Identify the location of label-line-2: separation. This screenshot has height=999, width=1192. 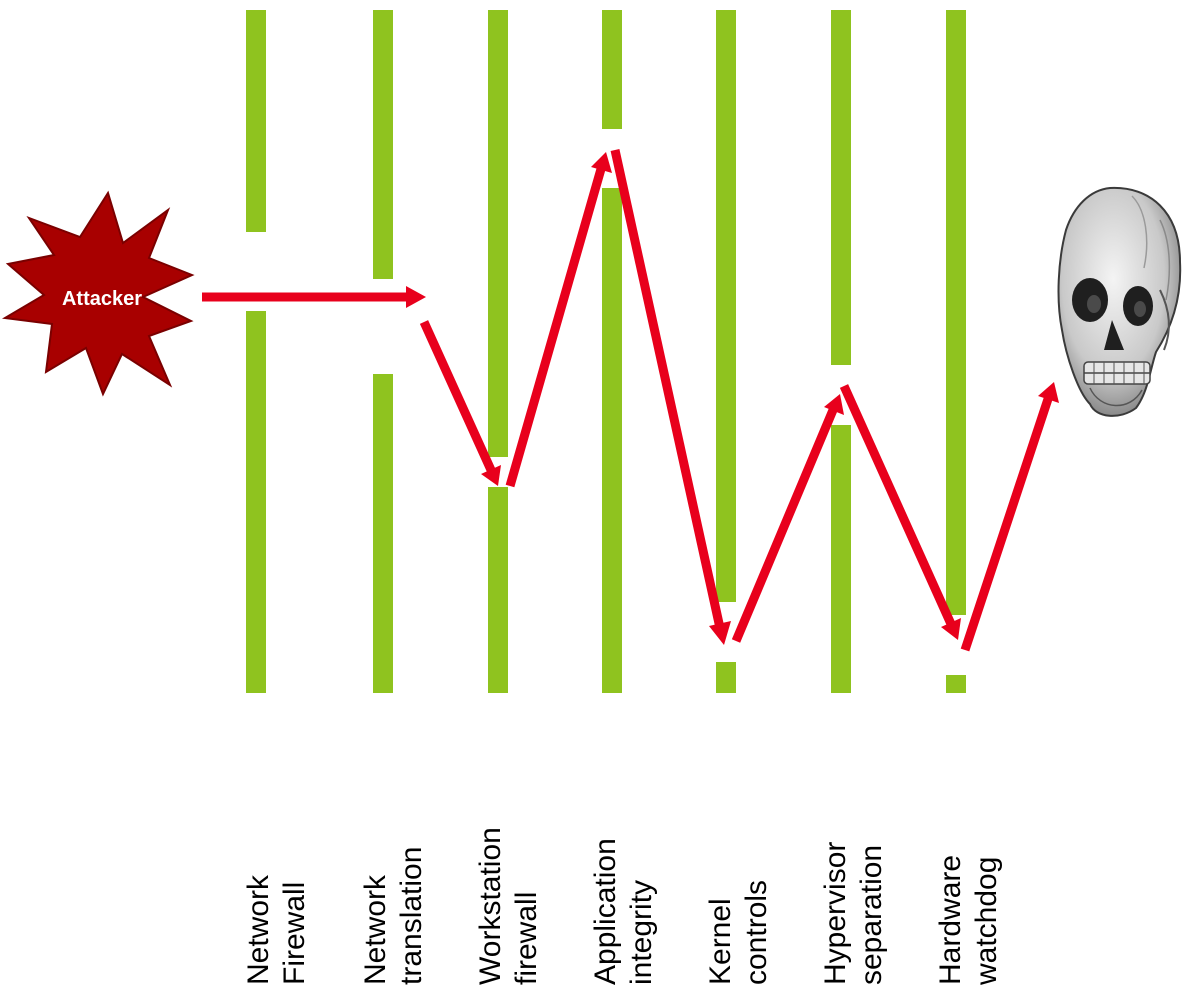
(871, 915).